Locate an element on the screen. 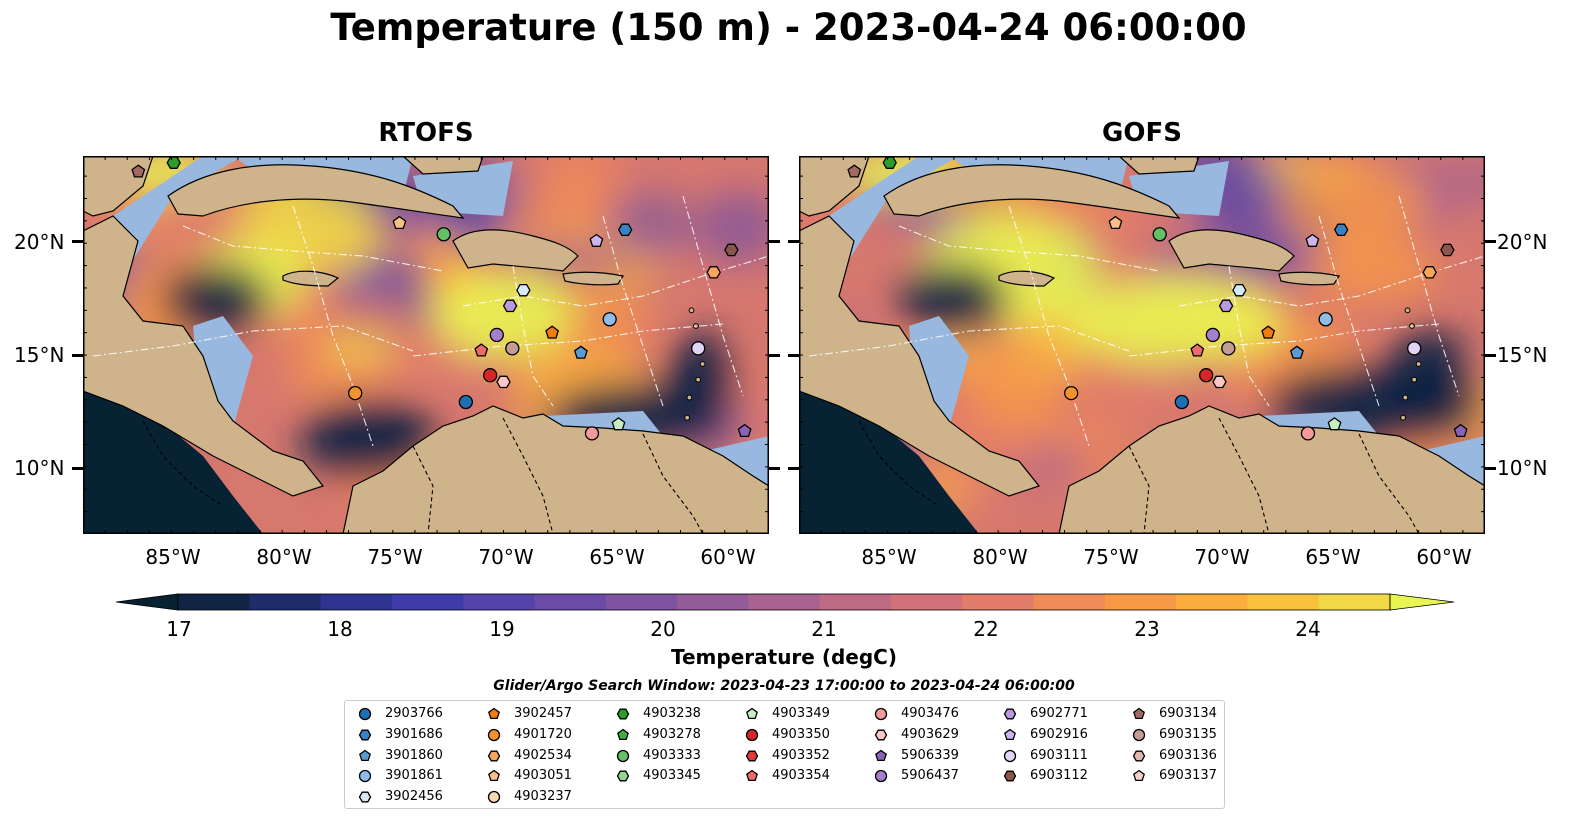 Image resolution: width=1577 pixels, height=826 pixels. legend-label: 4903051 is located at coordinates (543, 776).